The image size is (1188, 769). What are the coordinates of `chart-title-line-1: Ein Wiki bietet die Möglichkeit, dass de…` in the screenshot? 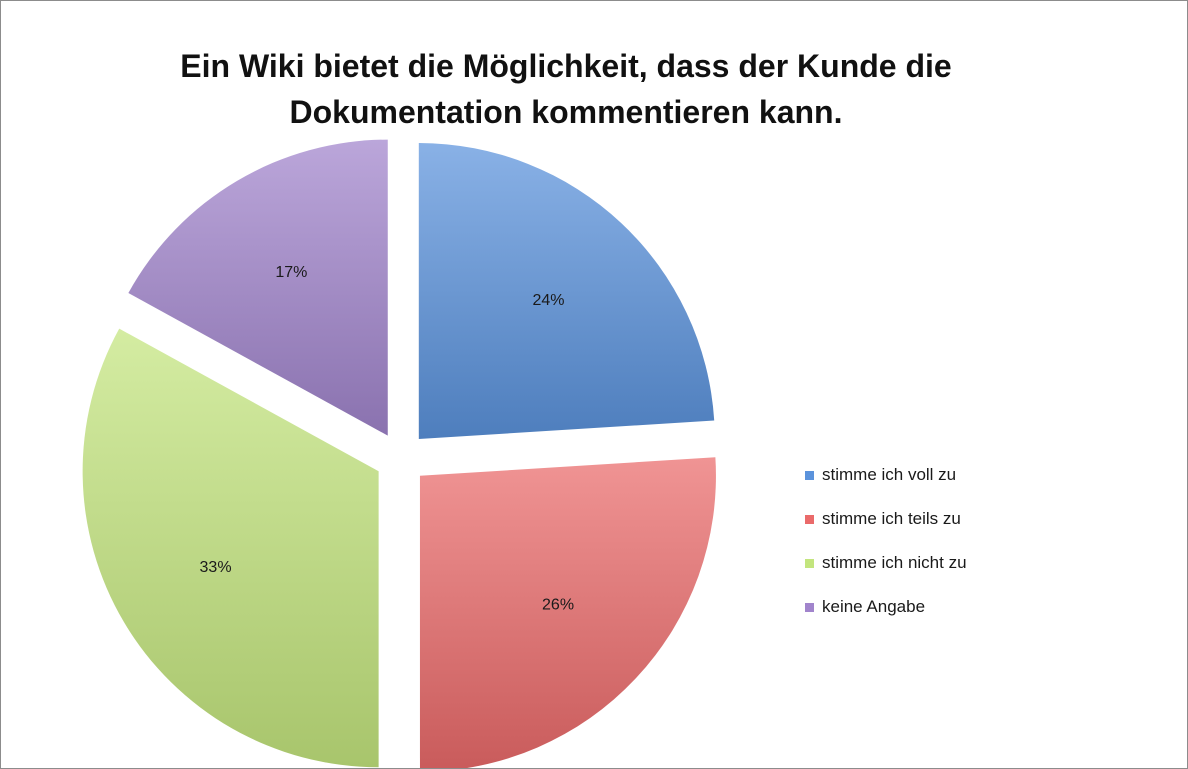 It's located at (566, 66).